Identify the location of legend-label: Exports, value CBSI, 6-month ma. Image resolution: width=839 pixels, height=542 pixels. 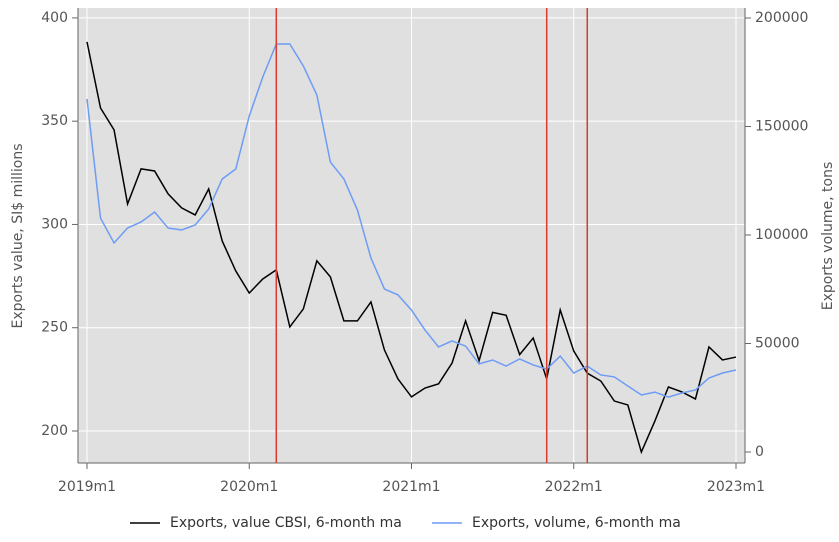
(286, 523).